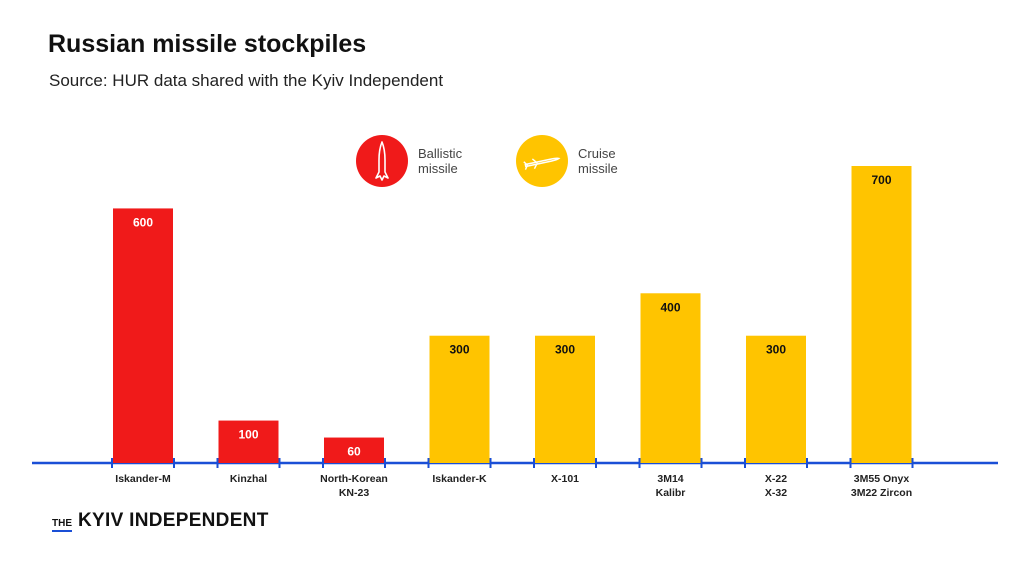 This screenshot has width=1024, height=576. What do you see at coordinates (382, 161) in the screenshot?
I see `ballistic-missile-icon` at bounding box center [382, 161].